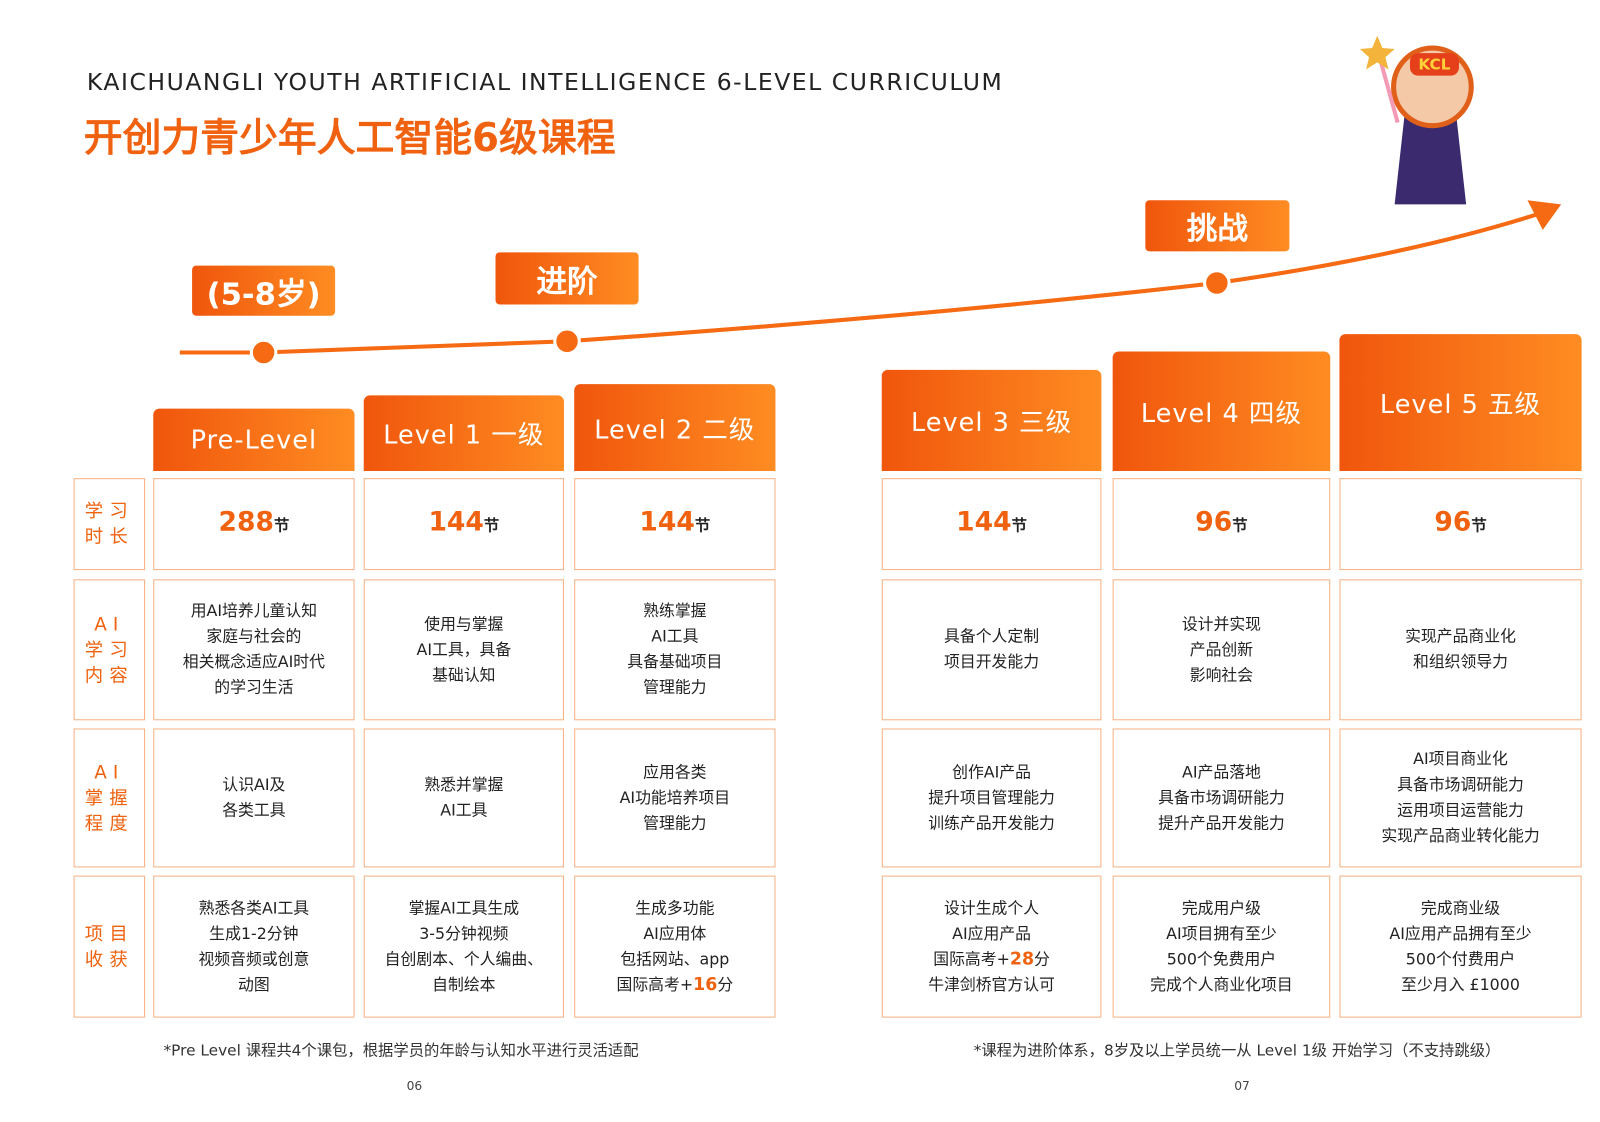  Describe the element at coordinates (1460, 810) in the screenshot. I see `cell-line: 运用项目运营能力` at that location.